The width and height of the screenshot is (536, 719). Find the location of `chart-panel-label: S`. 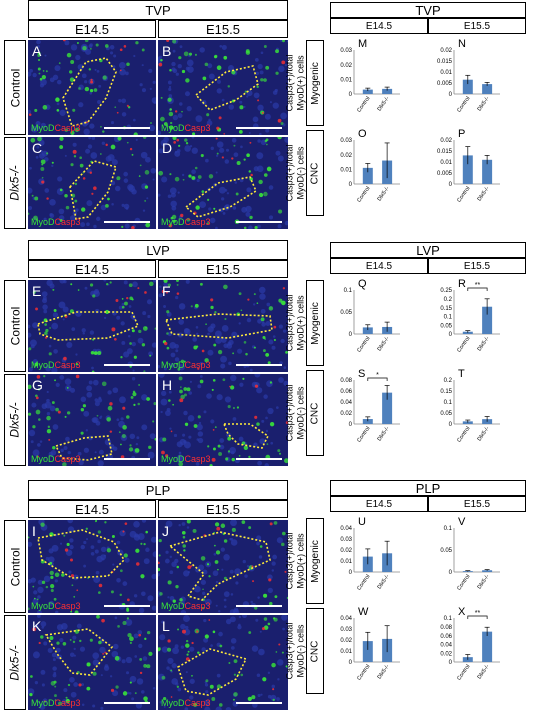

chart-panel-label: S is located at coordinates (362, 374).